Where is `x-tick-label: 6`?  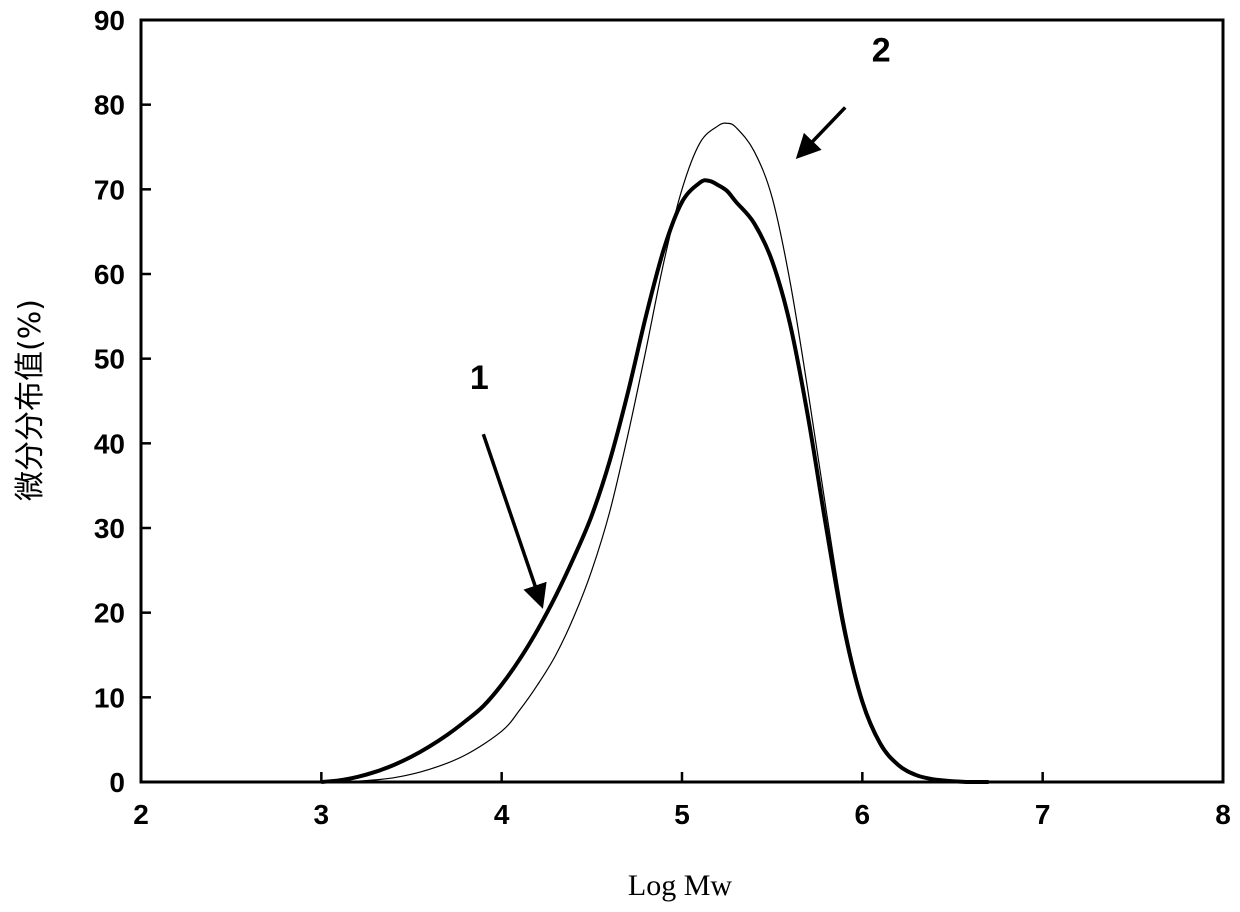
x-tick-label: 6 is located at coordinates (863, 814).